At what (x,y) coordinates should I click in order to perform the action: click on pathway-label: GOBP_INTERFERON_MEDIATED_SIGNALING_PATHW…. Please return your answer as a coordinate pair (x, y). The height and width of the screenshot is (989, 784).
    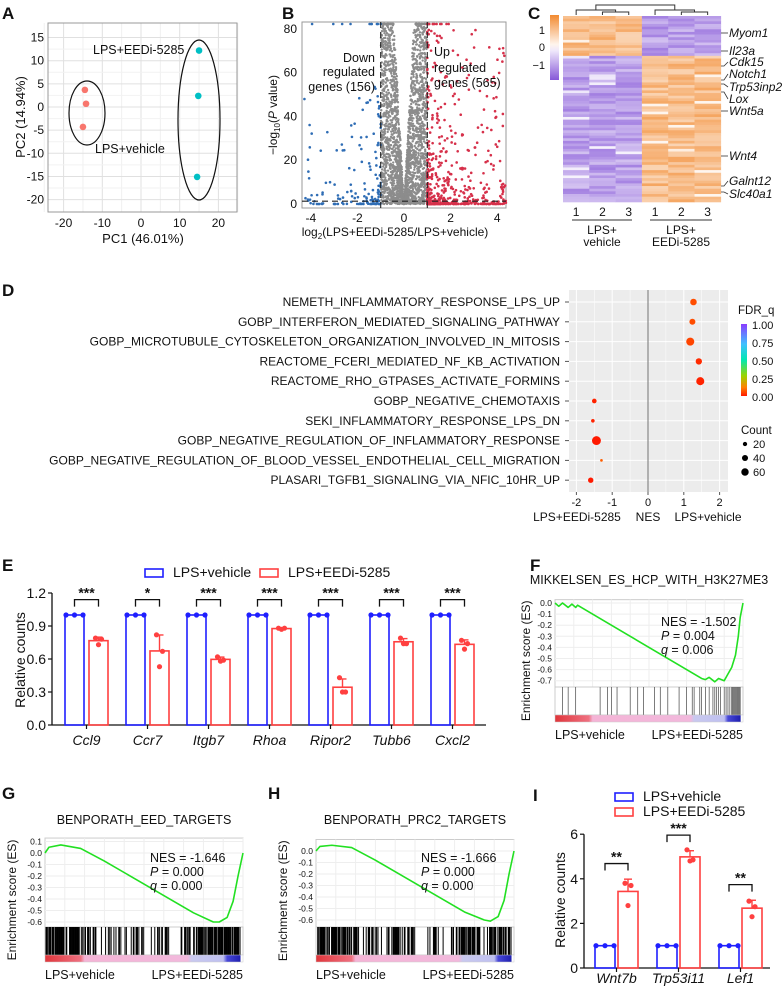
    Looking at the image, I should click on (399, 322).